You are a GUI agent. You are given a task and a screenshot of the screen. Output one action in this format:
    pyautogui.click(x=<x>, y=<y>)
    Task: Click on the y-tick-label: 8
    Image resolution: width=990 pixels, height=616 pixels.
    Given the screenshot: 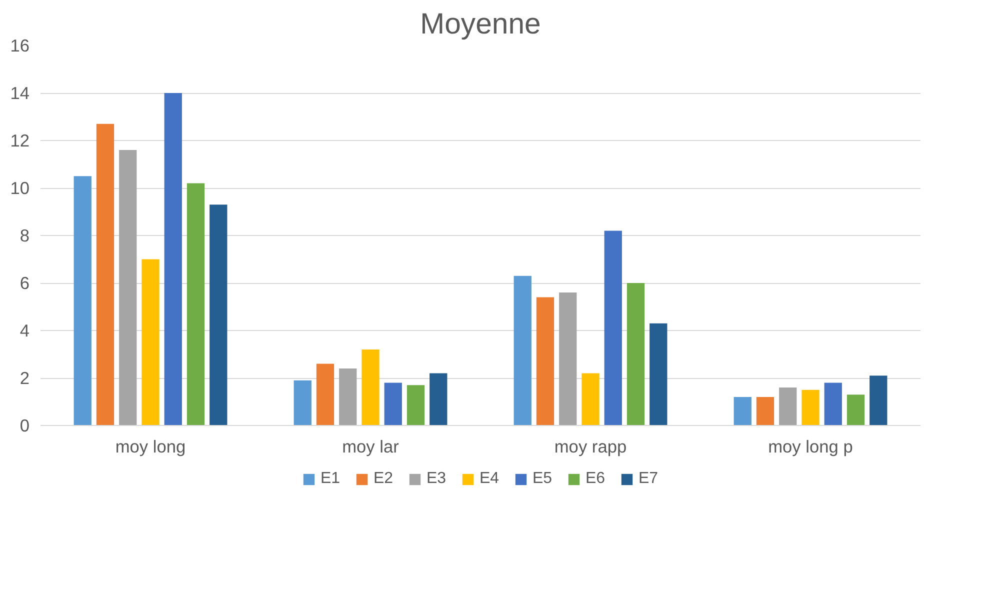 What is the action you would take?
    pyautogui.click(x=25, y=236)
    